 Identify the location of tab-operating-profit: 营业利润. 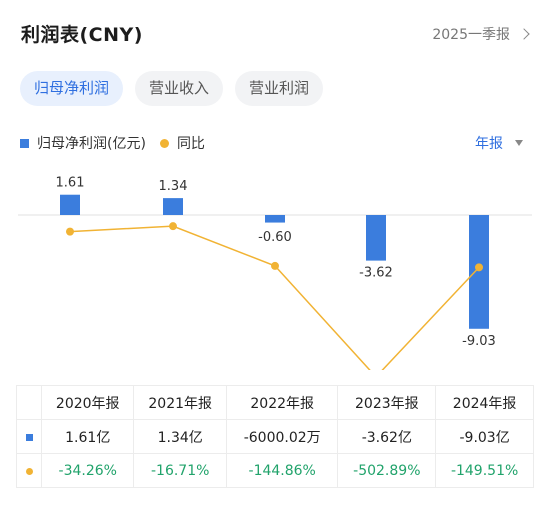
(279, 88).